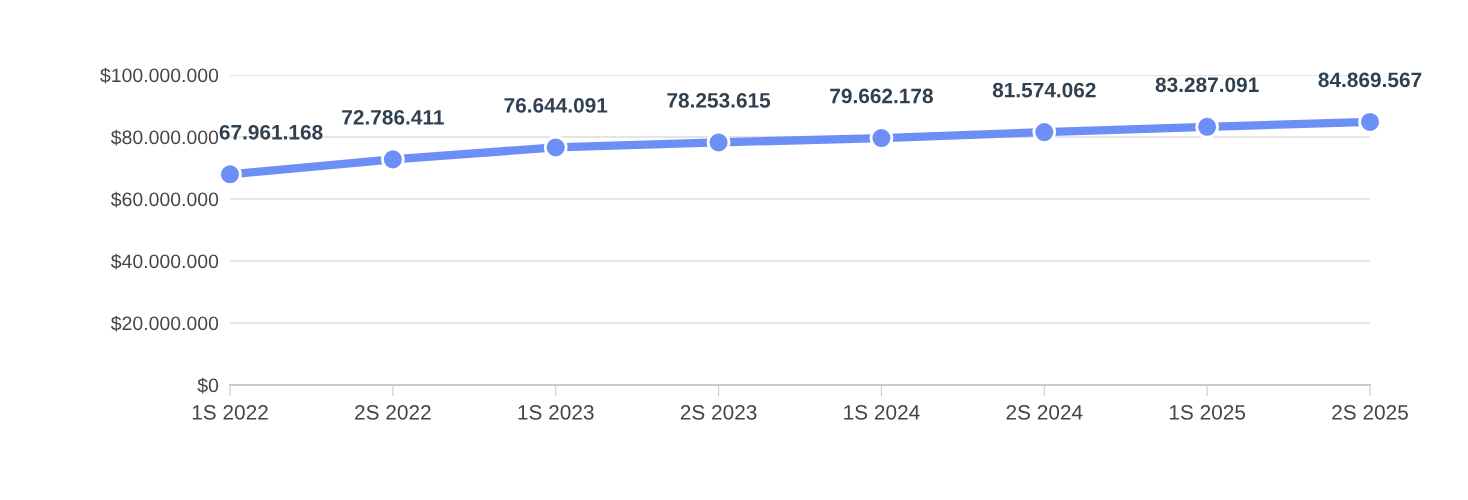 The height and width of the screenshot is (500, 1468). I want to click on x-tick-label: 2S 2022, so click(393, 412).